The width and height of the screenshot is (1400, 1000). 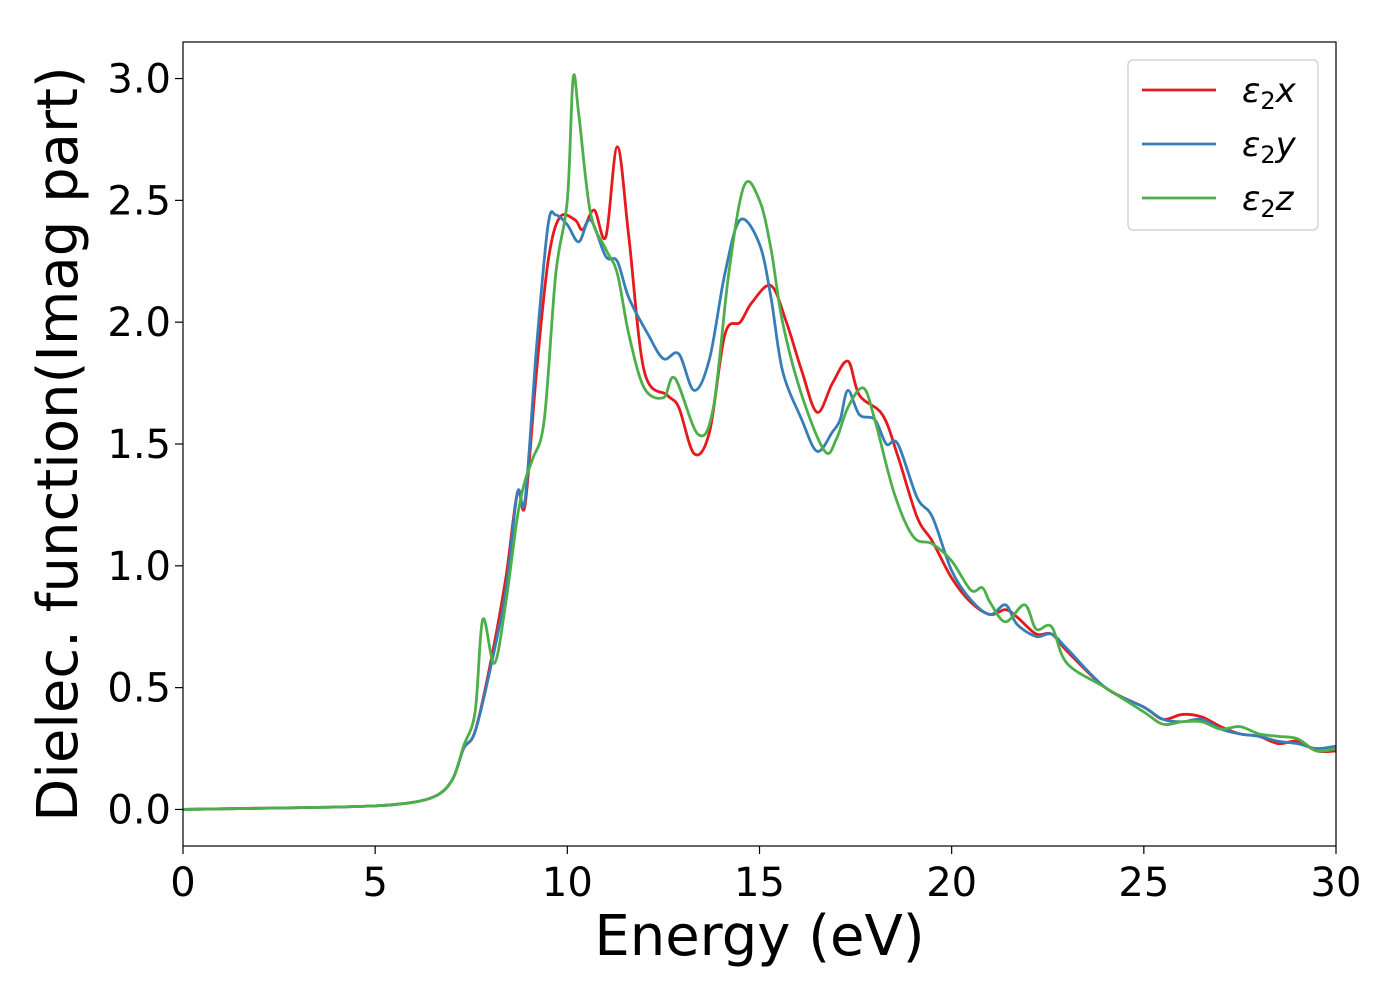 I want to click on x-axis-label: Energy (eV), so click(x=759, y=936).